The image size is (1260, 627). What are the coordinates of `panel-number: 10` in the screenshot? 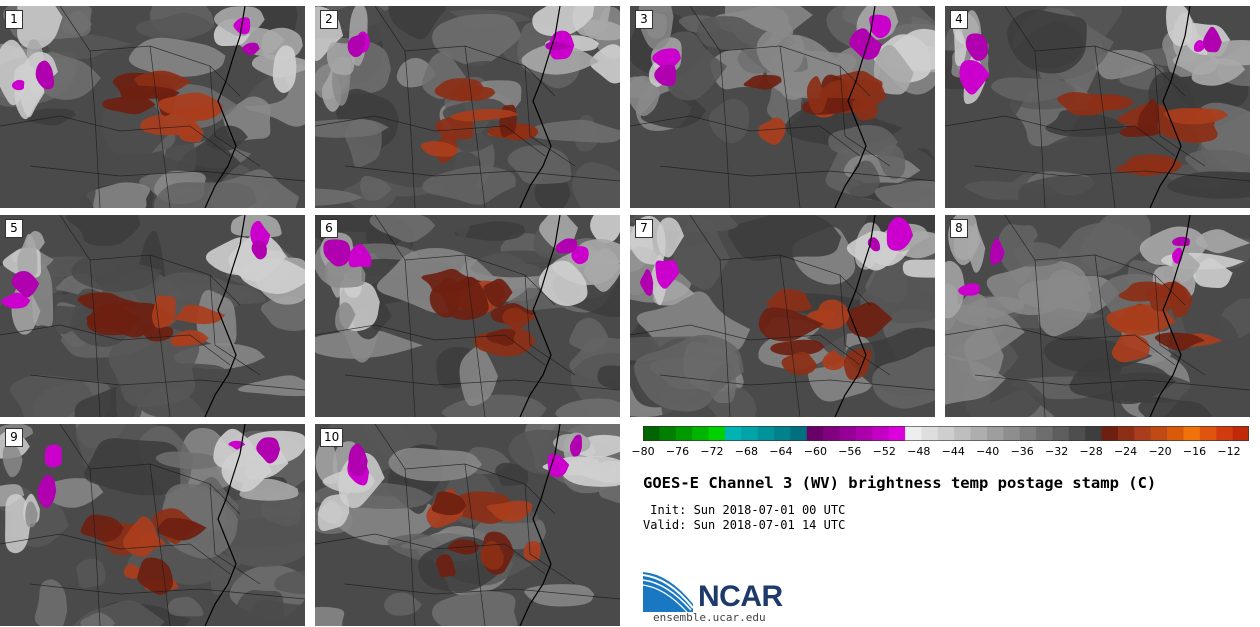 It's located at (332, 437).